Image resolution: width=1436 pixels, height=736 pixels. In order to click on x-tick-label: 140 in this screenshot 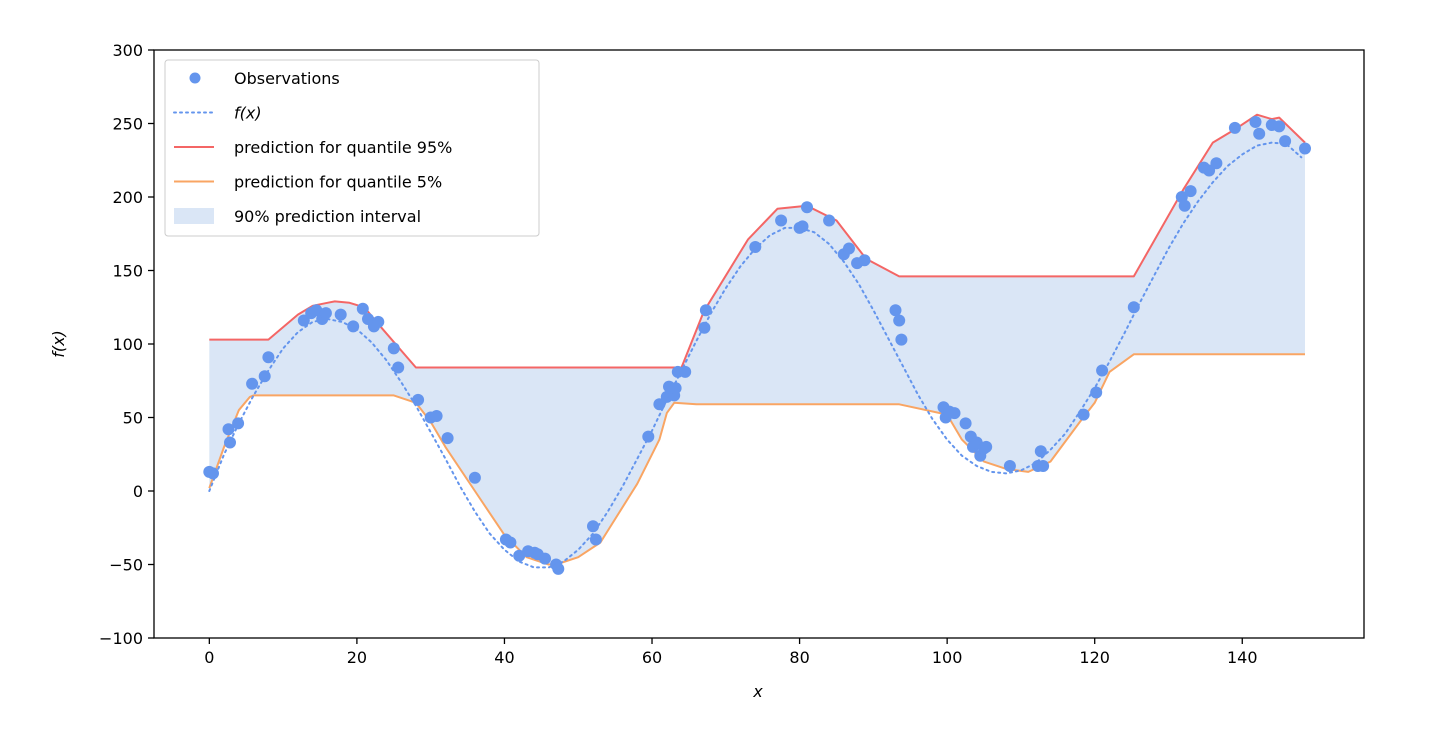, I will do `click(1242, 657)`.